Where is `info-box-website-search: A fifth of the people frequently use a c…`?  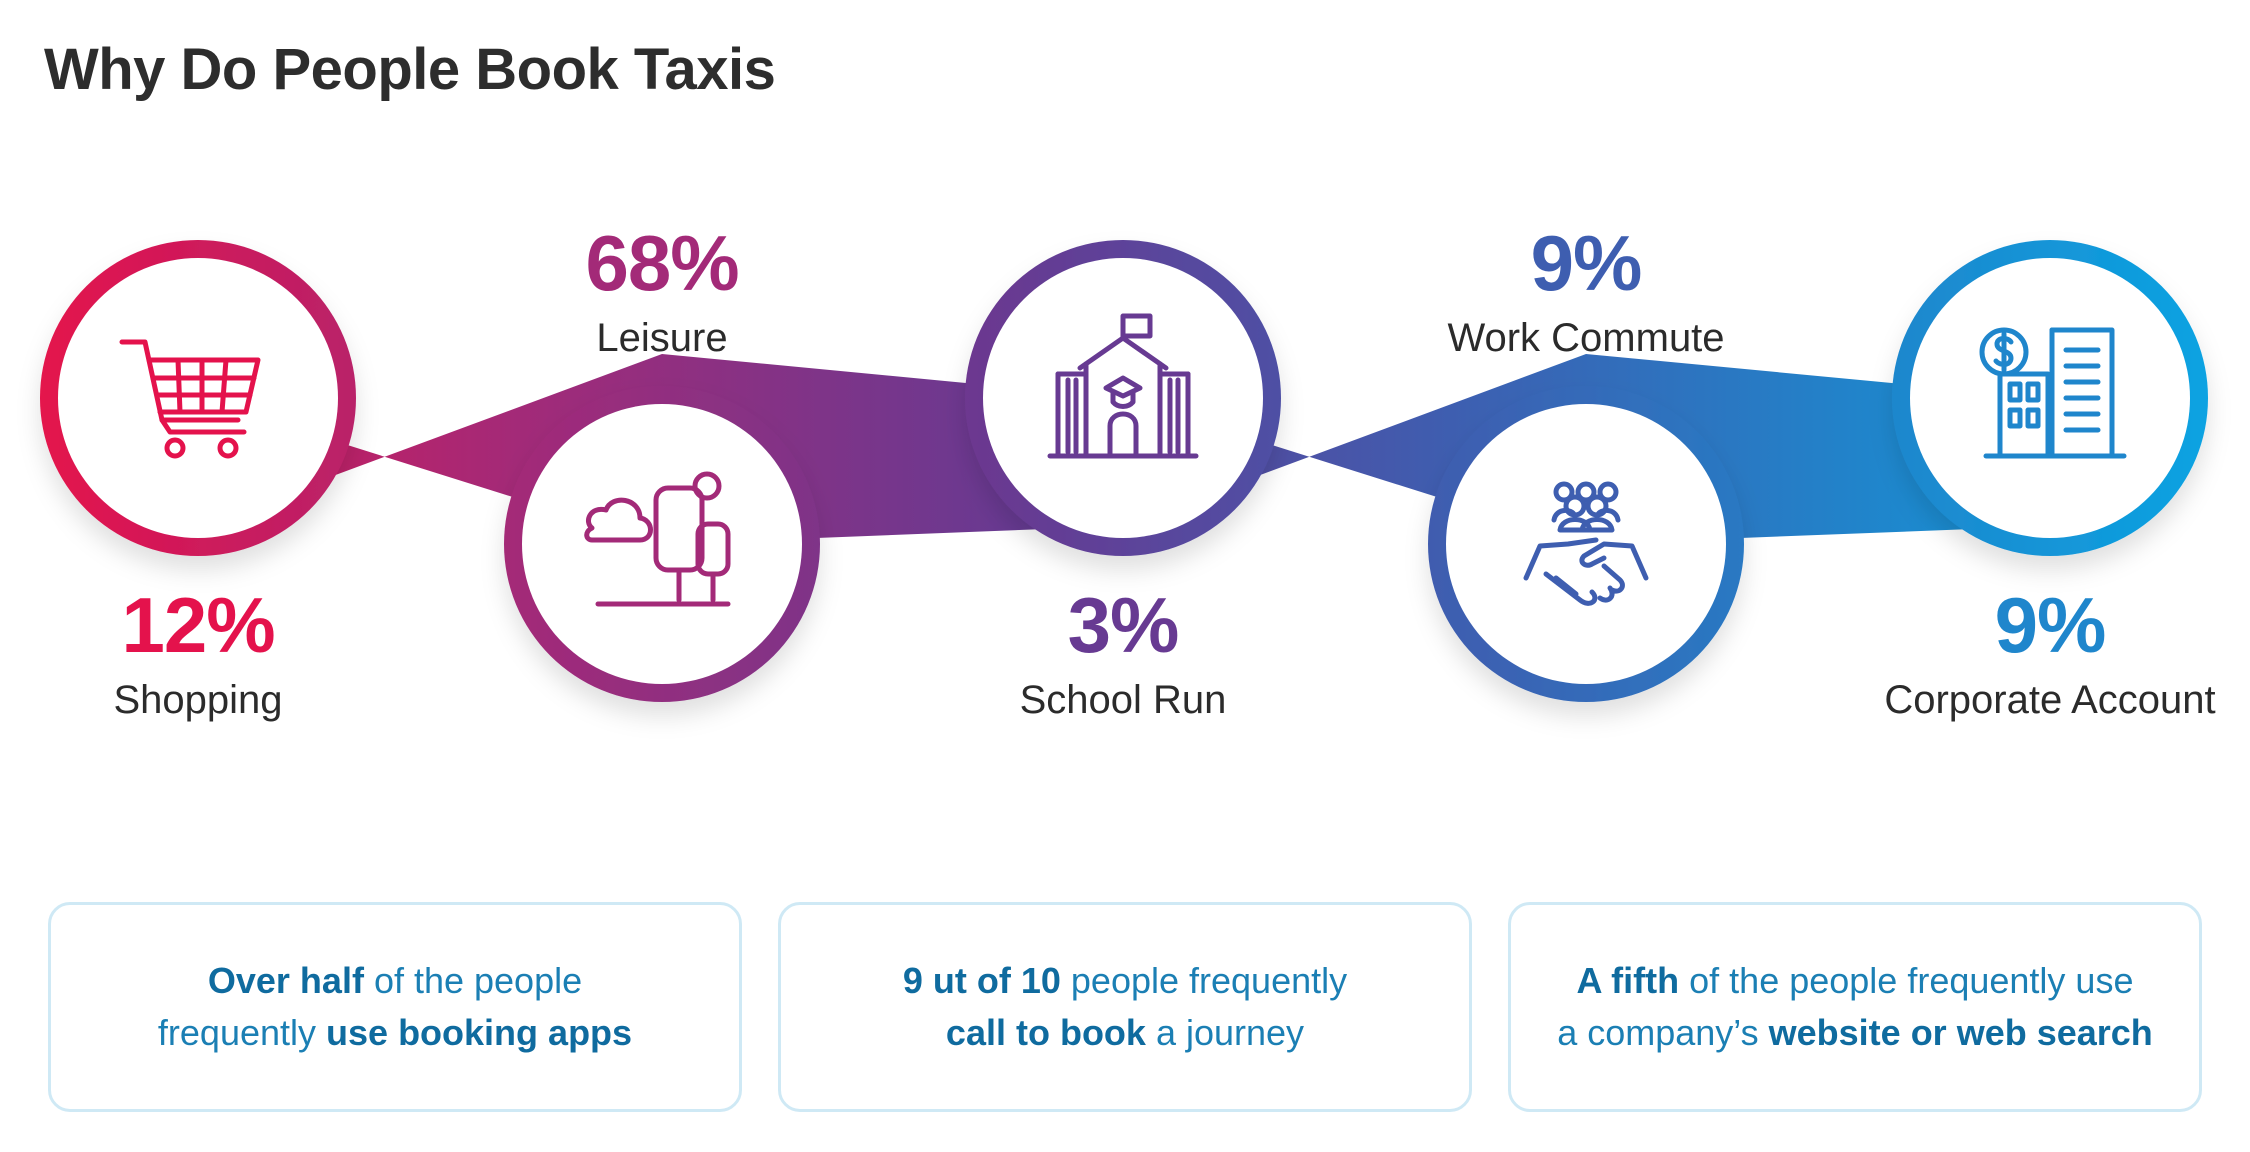
info-box-website-search: A fifth of the people frequently use a c… is located at coordinates (1855, 1007).